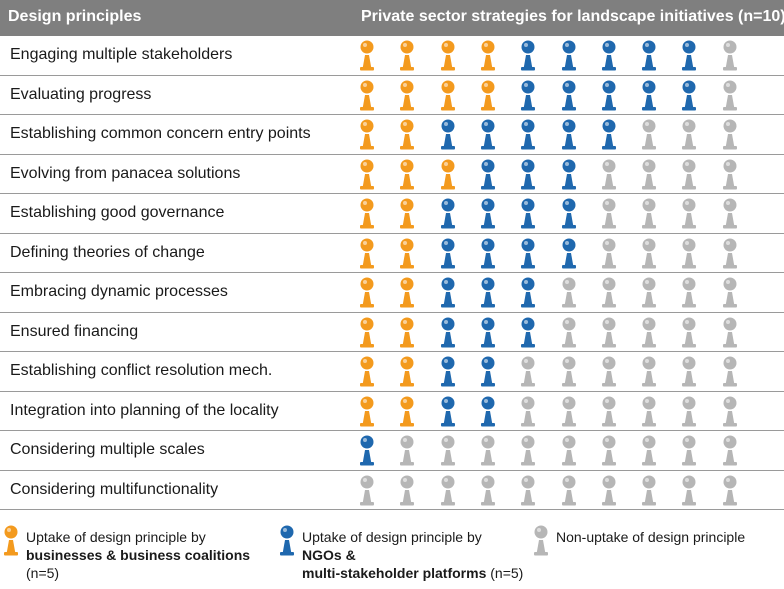 This screenshot has width=784, height=589. What do you see at coordinates (392, 332) in the screenshot?
I see `table-row: Ensured financing` at bounding box center [392, 332].